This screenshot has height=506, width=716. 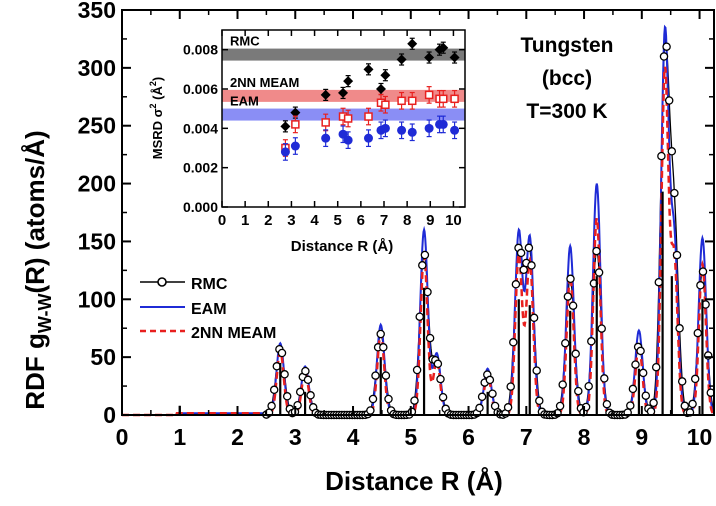 I want to click on inset-y-tick-label: 0.000, so click(x=200, y=207).